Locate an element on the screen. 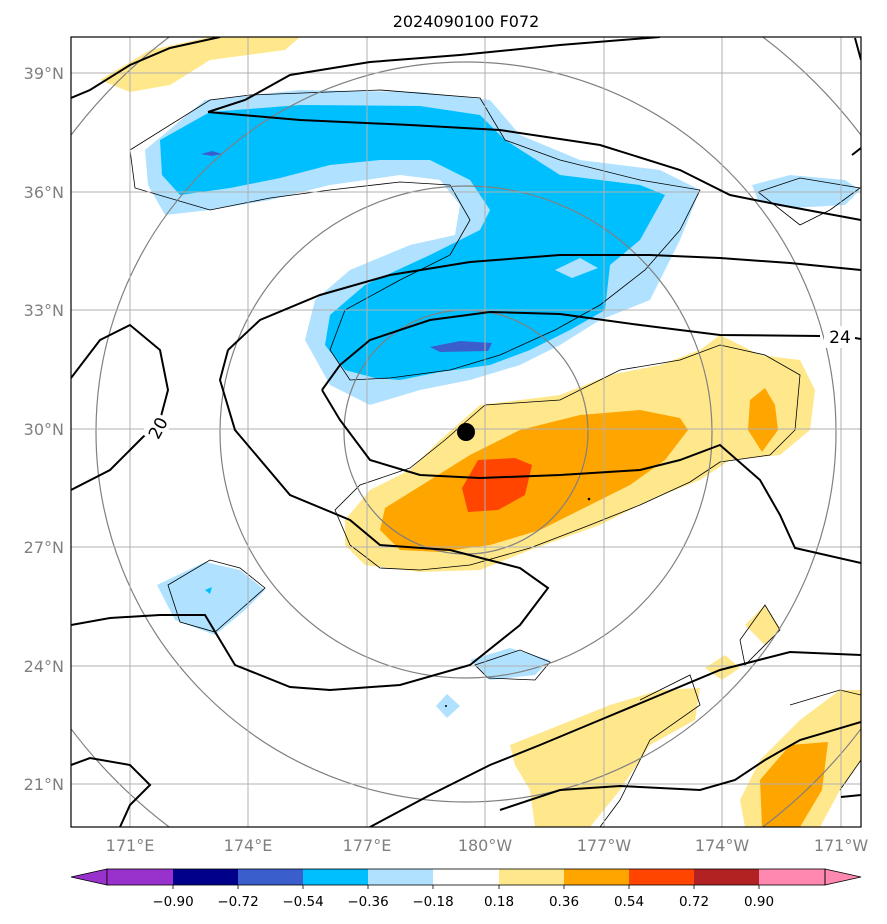 This screenshot has height=924, width=887. shade-yellow-nw is located at coordinates (200, 64).